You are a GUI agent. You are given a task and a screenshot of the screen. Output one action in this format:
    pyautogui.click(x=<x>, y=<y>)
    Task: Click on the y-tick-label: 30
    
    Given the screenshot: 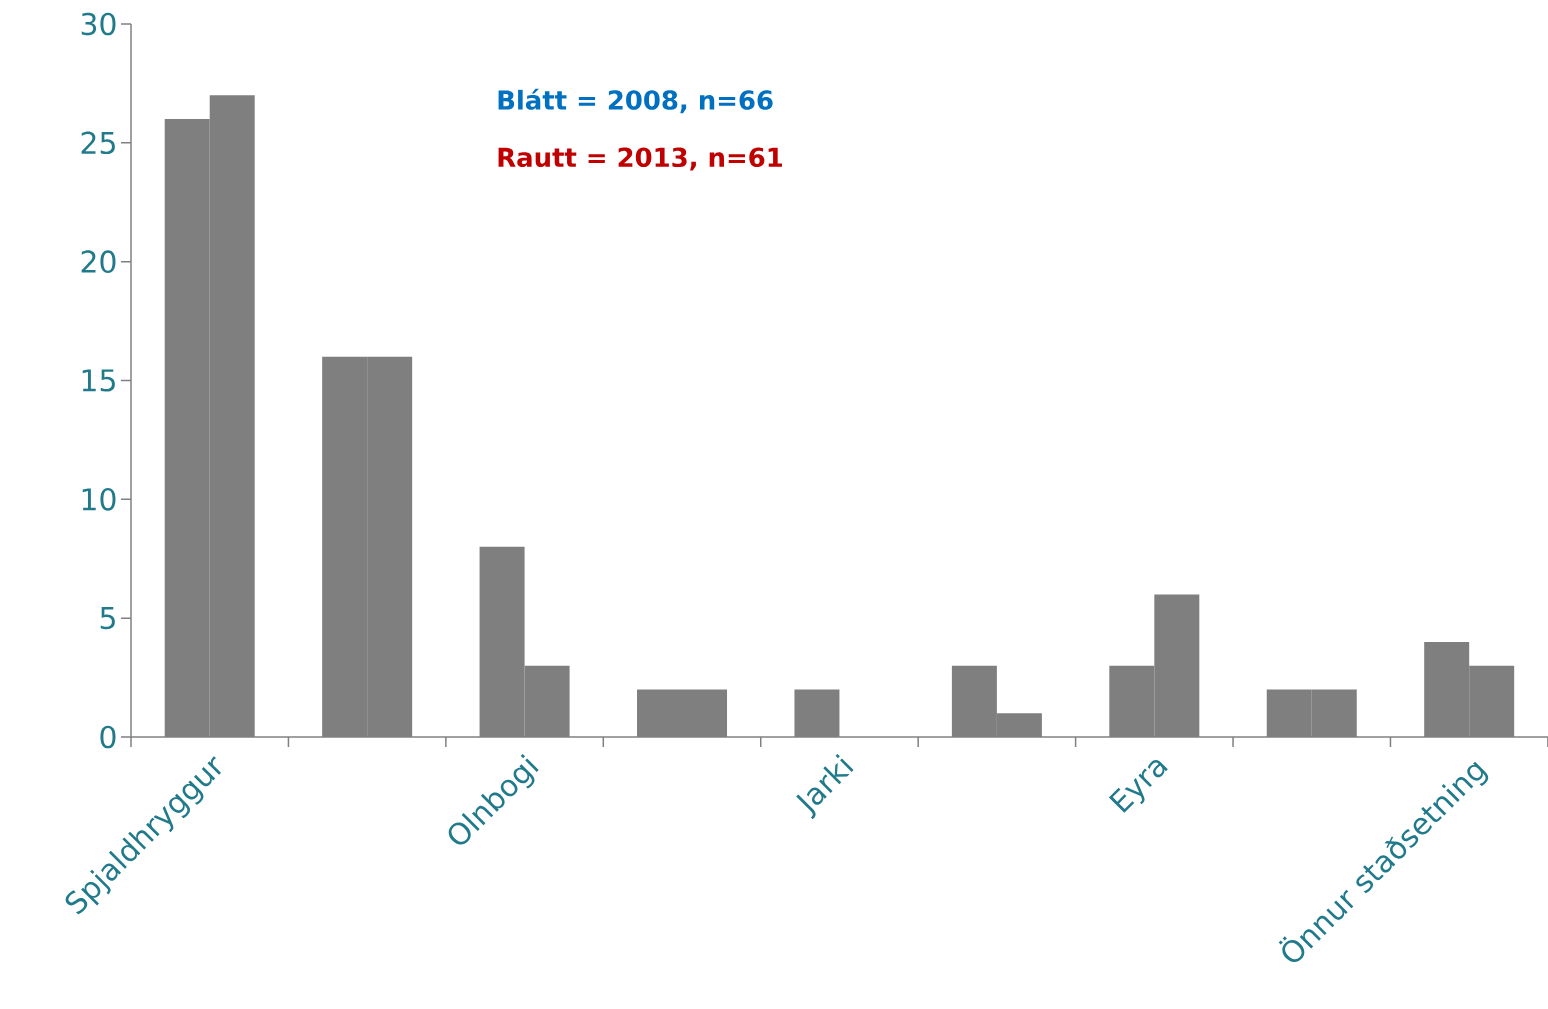 What is the action you would take?
    pyautogui.click(x=98, y=24)
    